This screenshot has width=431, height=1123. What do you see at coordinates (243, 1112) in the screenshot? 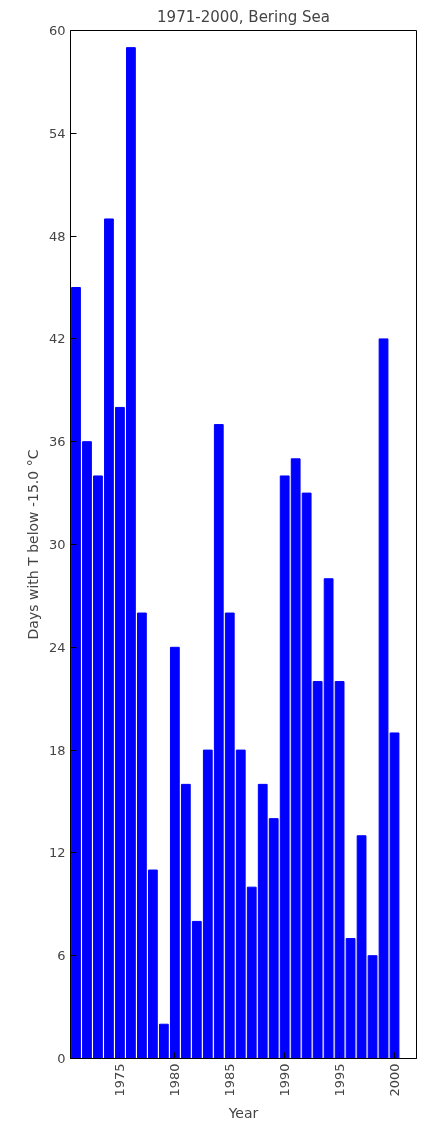
I see `x-axis-title: Year` at bounding box center [243, 1112].